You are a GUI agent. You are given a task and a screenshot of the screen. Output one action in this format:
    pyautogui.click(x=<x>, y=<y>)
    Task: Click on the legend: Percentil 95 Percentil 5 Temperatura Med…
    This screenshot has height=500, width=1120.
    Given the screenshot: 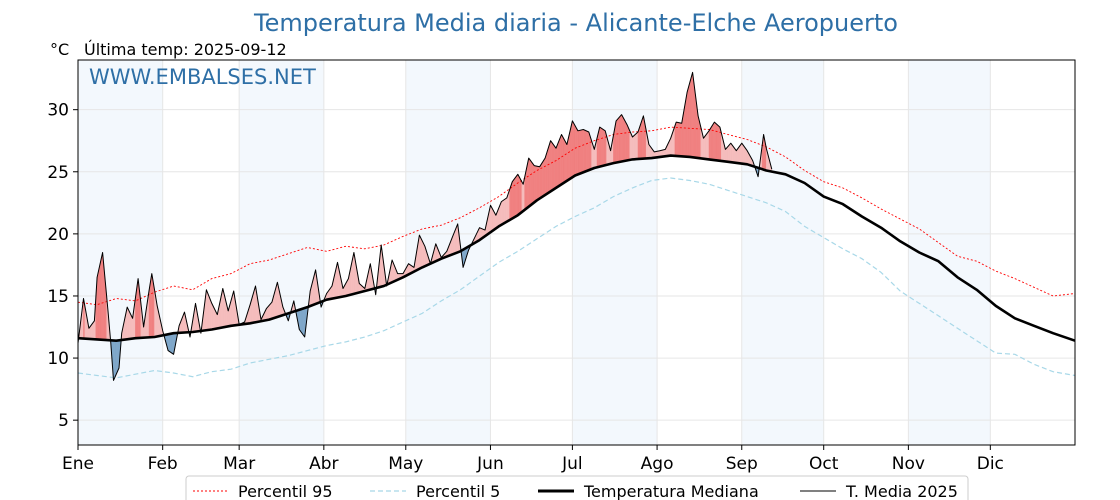 What is the action you would take?
    pyautogui.click(x=577, y=487)
    